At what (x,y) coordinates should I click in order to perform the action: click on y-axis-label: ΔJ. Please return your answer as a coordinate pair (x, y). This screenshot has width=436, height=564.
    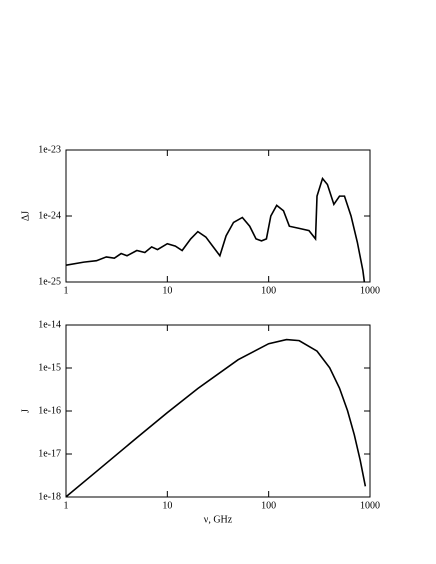
    Looking at the image, I should click on (25, 216).